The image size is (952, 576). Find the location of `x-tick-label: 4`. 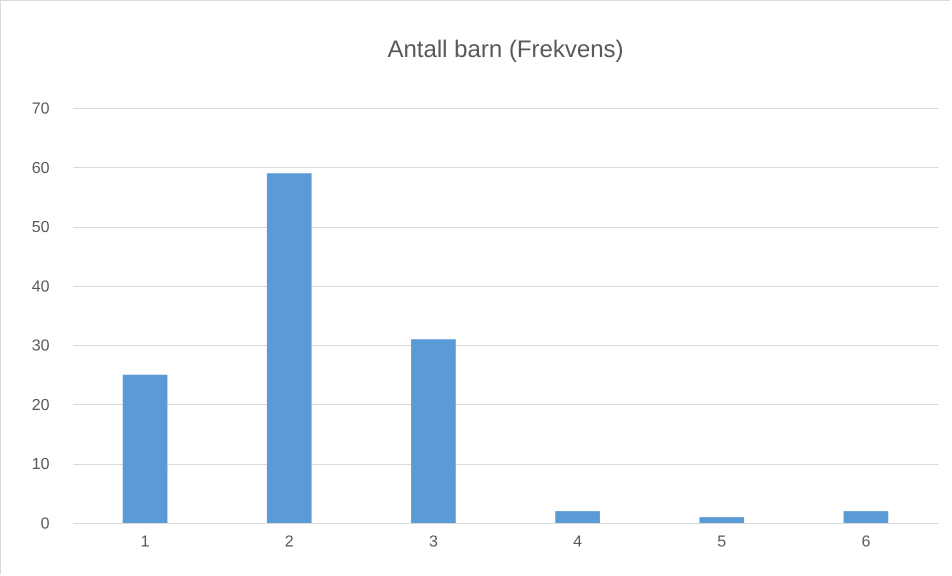

x-tick-label: 4 is located at coordinates (577, 542).